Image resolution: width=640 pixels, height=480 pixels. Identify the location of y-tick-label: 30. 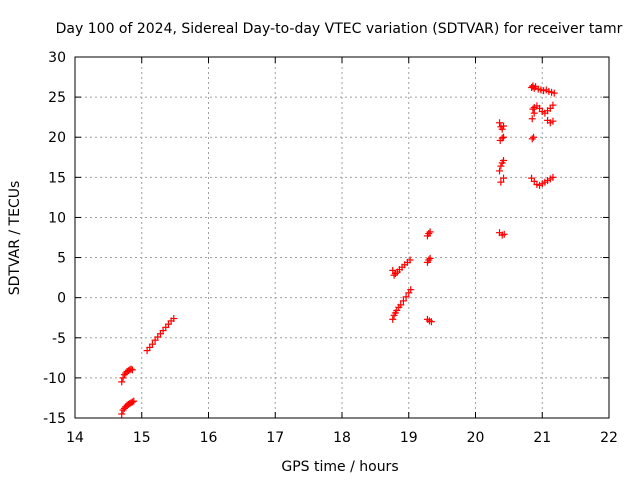
(57, 58).